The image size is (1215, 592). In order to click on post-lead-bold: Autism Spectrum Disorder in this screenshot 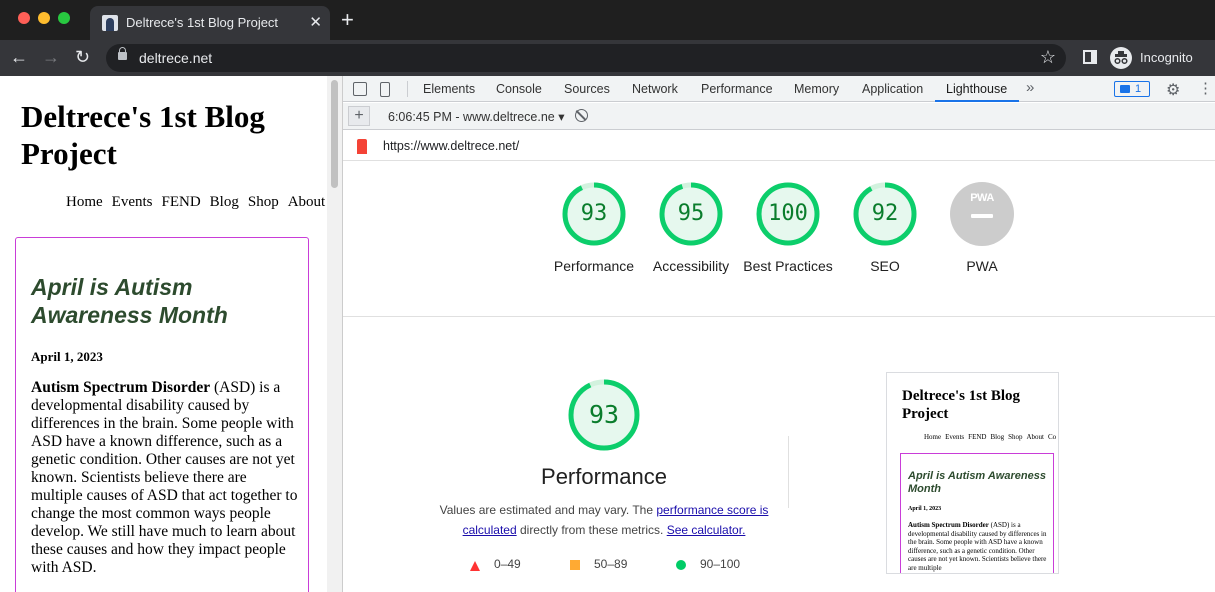, I will do `click(121, 387)`.